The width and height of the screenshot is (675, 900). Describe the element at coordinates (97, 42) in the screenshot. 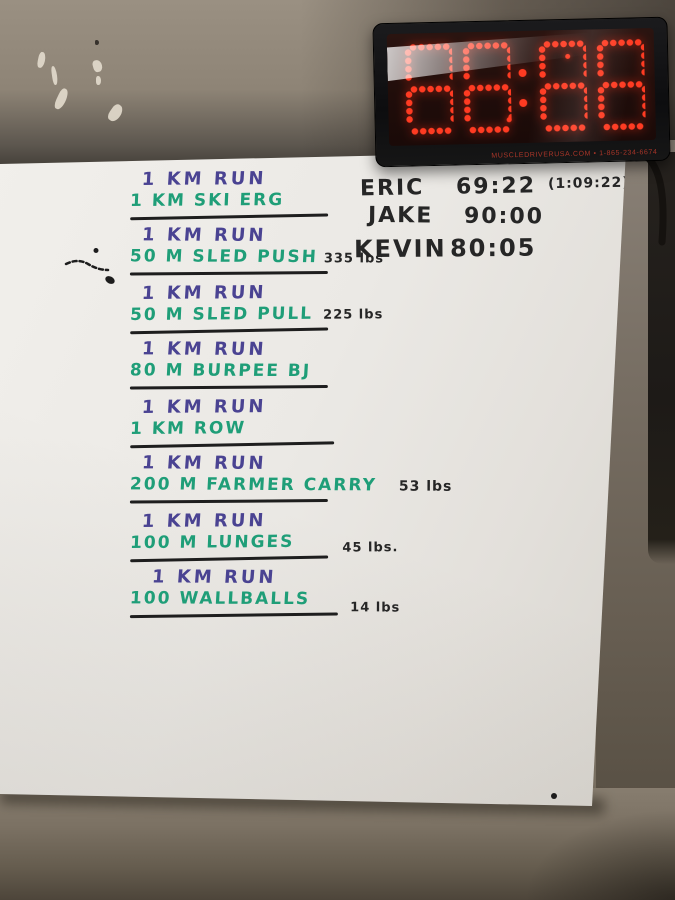

I see `wall-mark` at that location.